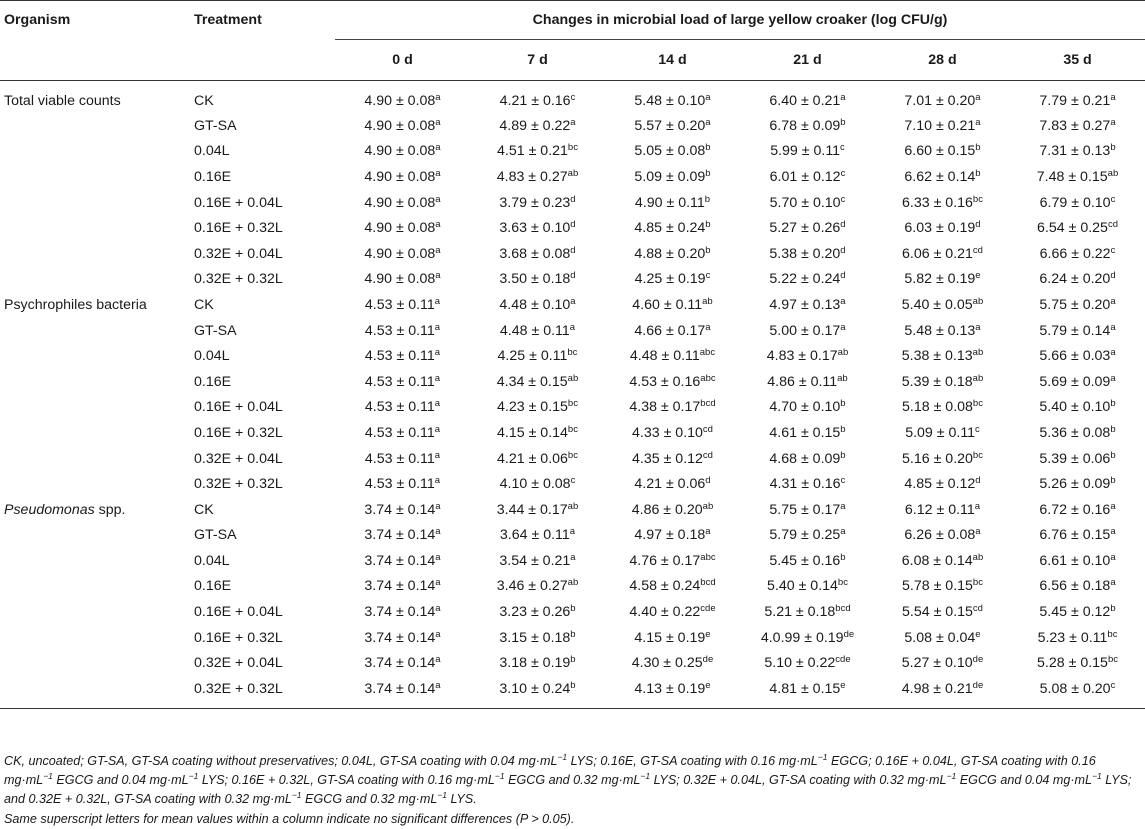  Describe the element at coordinates (670, 688) in the screenshot. I see `mean-sd-value: 4.13 ± 0.19` at that location.